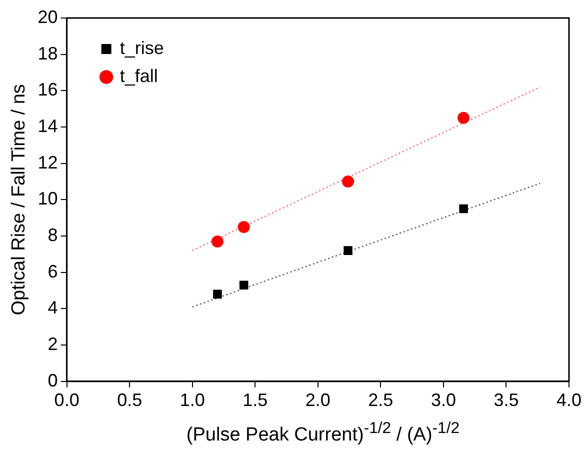 The image size is (585, 457). Describe the element at coordinates (67, 400) in the screenshot. I see `x-tick-label: 0.0` at that location.